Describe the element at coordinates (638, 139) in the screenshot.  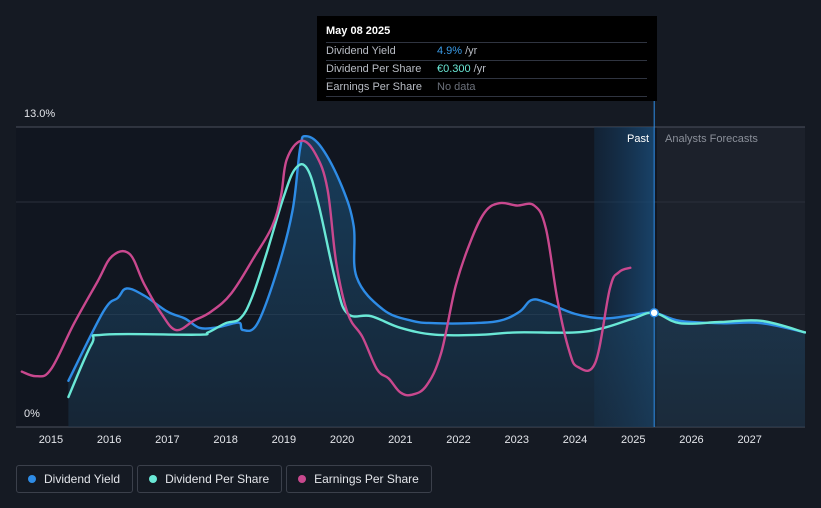
I see `past-label: Past` at that location.